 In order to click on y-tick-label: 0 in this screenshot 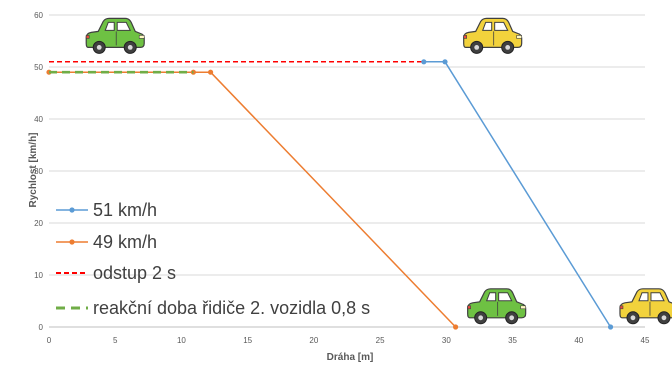, I will do `click(41, 327)`.